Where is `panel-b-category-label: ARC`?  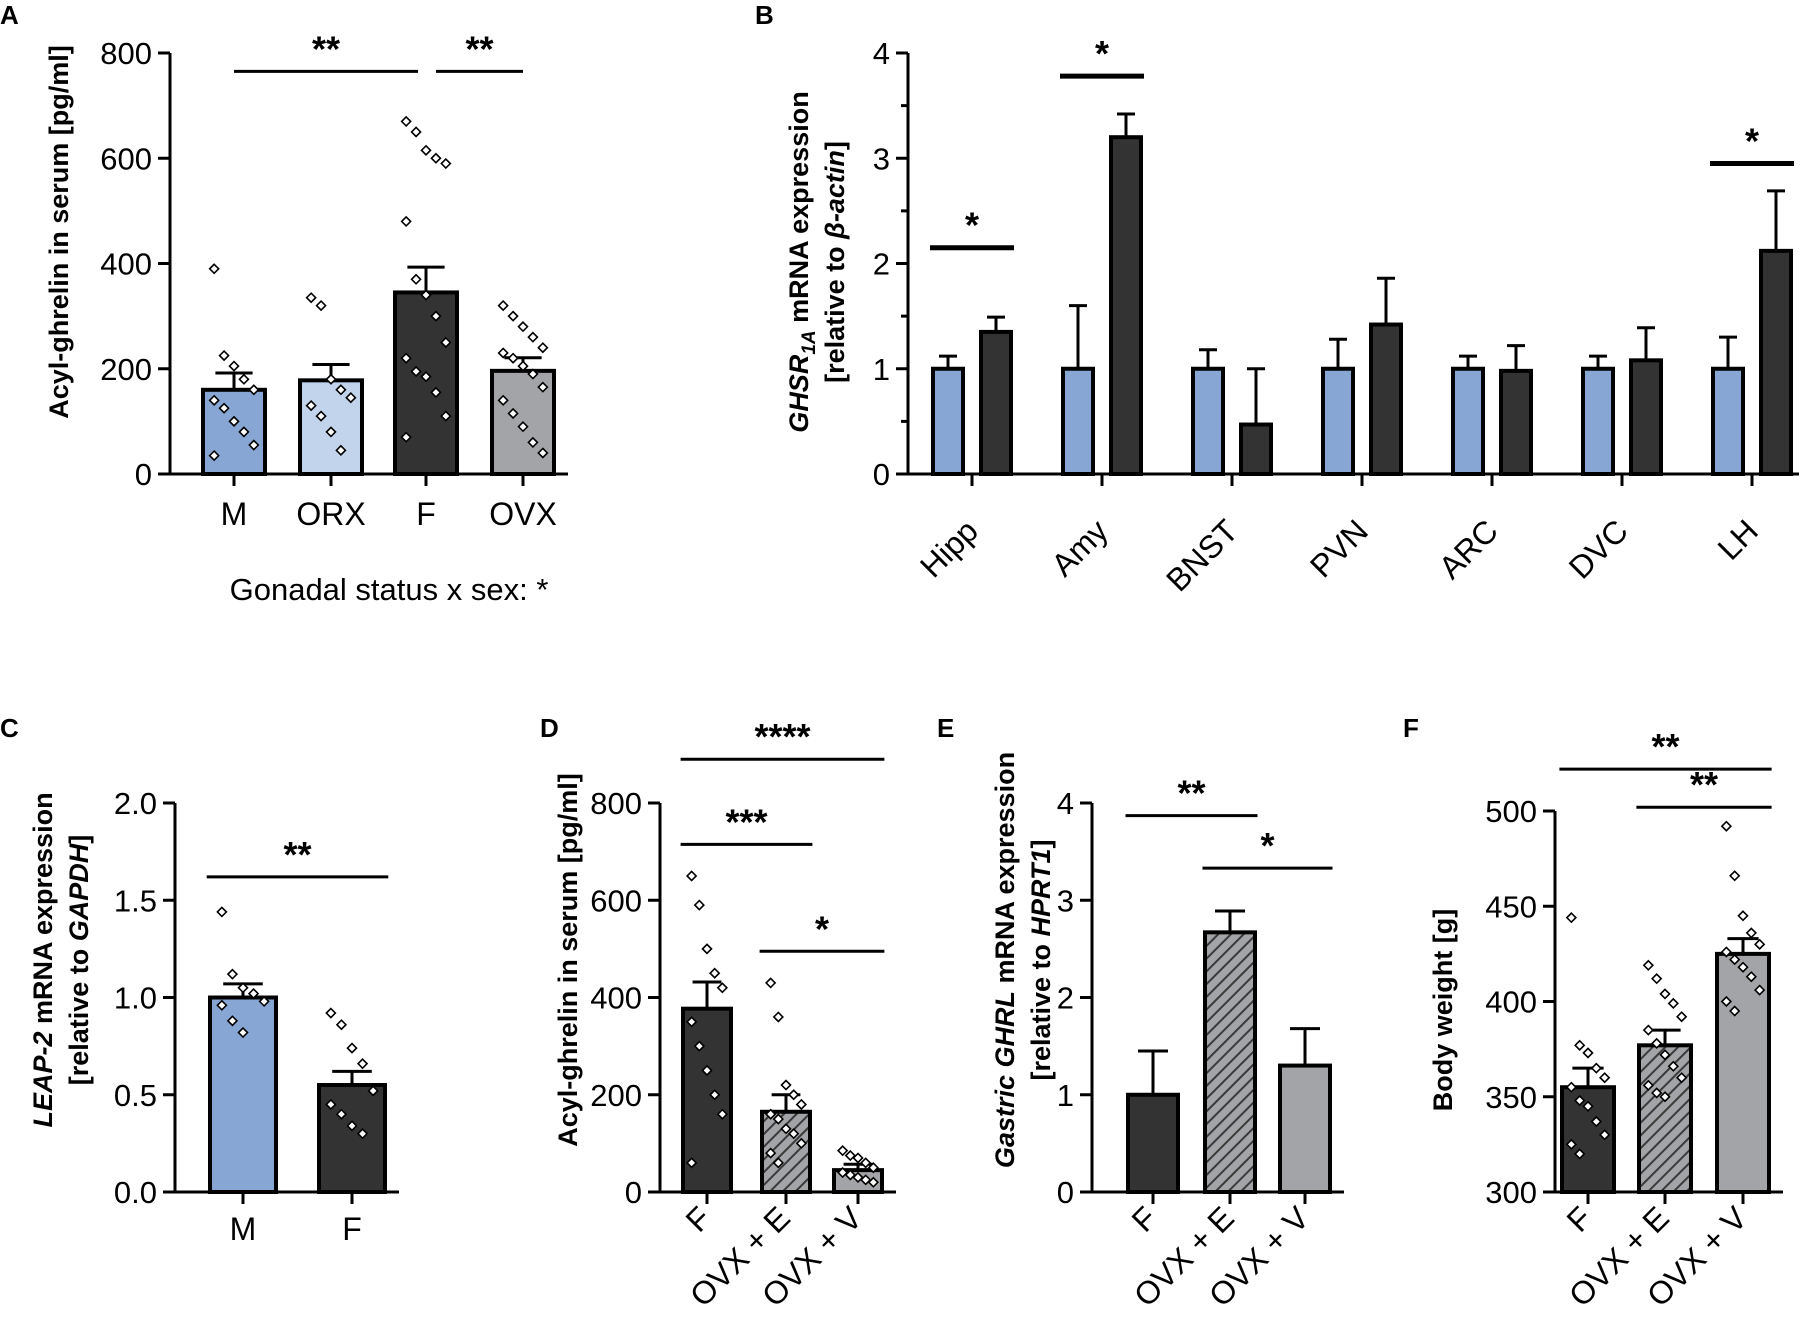 panel-b-category-label: ARC is located at coordinates (1468, 548).